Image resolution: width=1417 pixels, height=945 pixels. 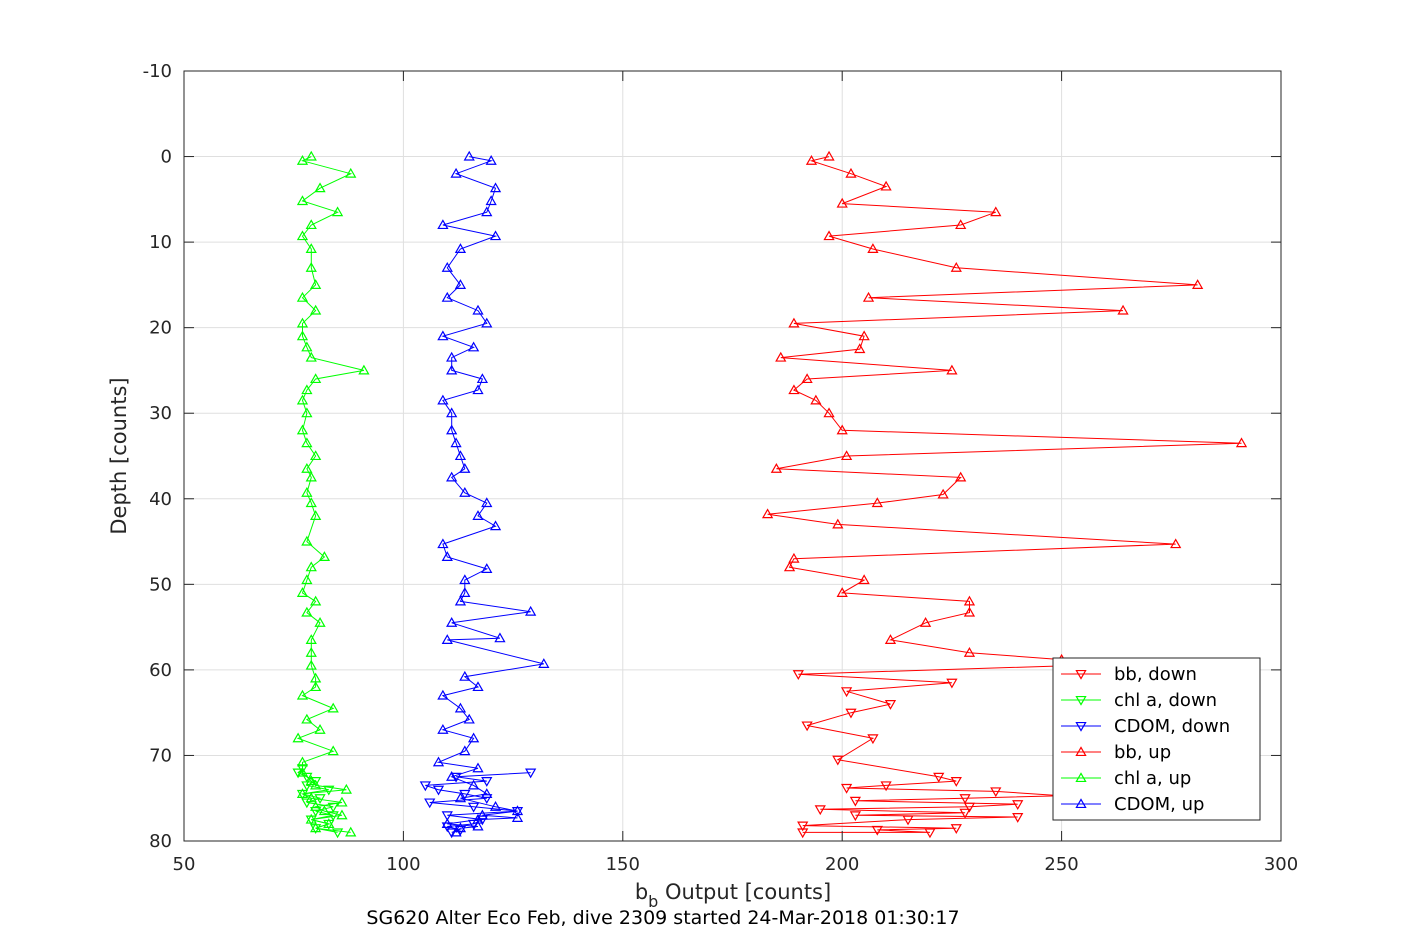 I want to click on legend-marker, so click(x=1081, y=700).